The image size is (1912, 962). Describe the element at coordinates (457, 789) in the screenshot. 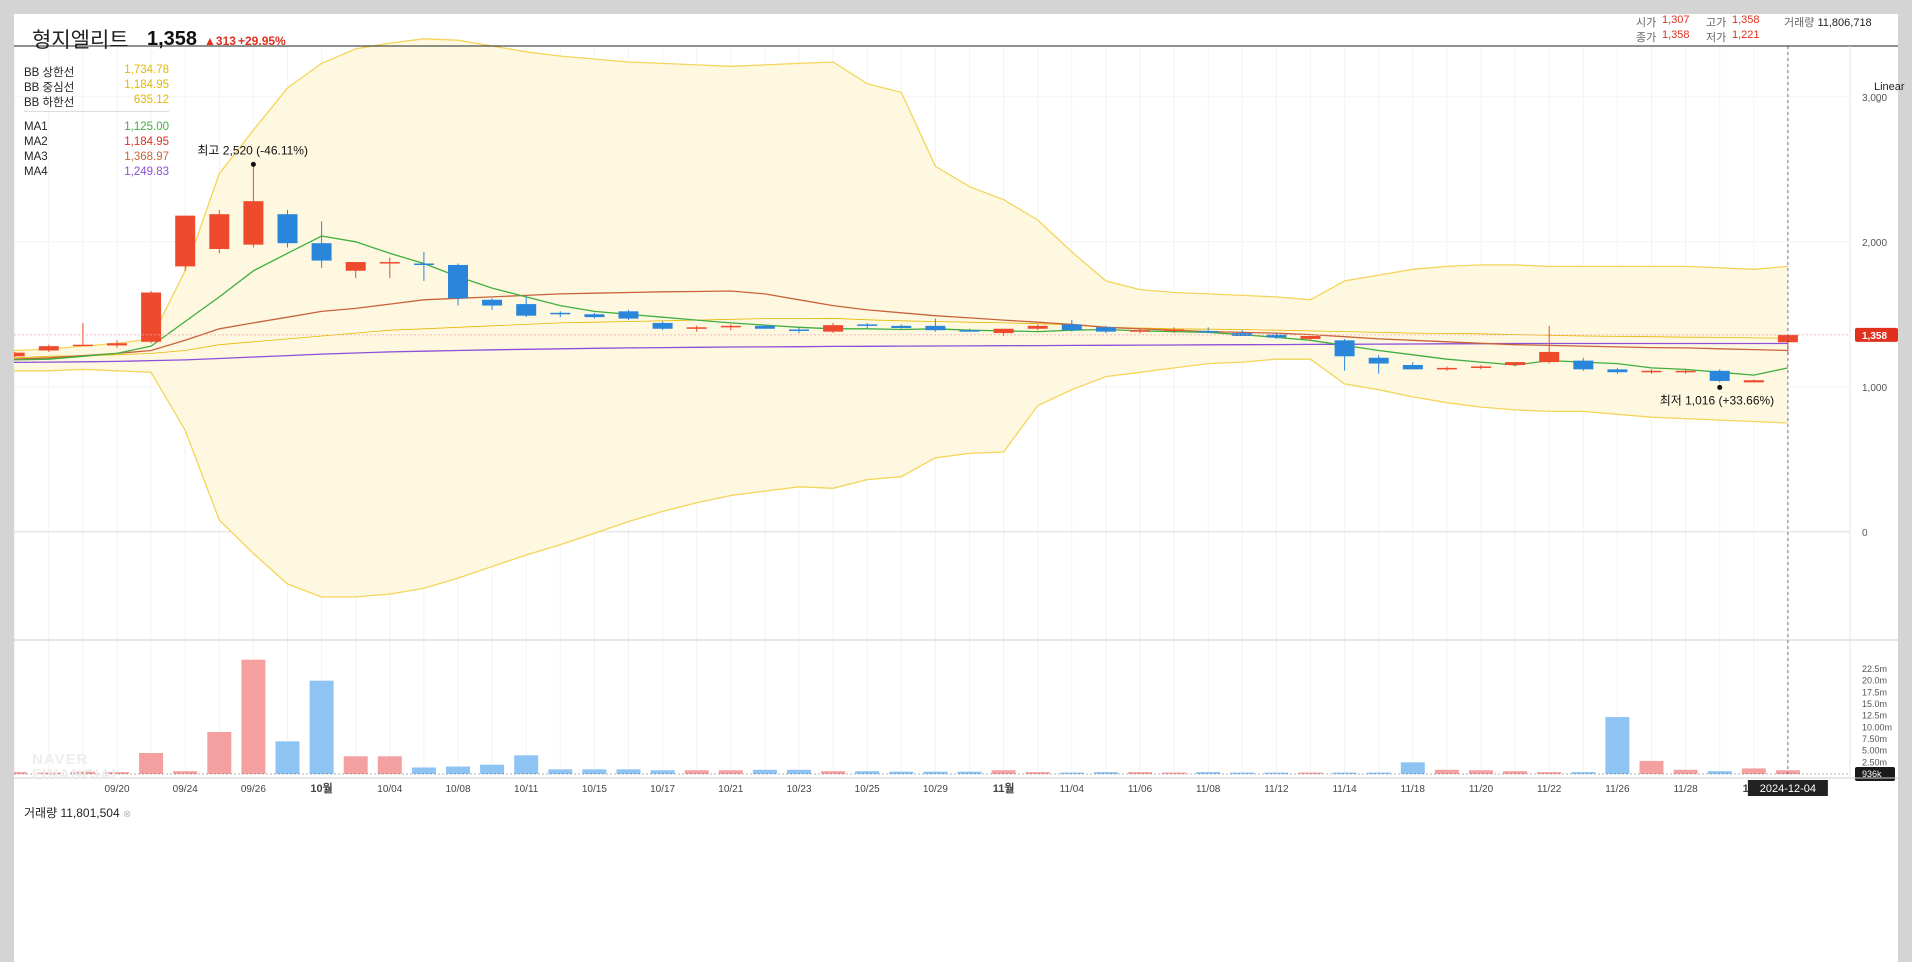

I see `x-tick-label: 10/08` at that location.